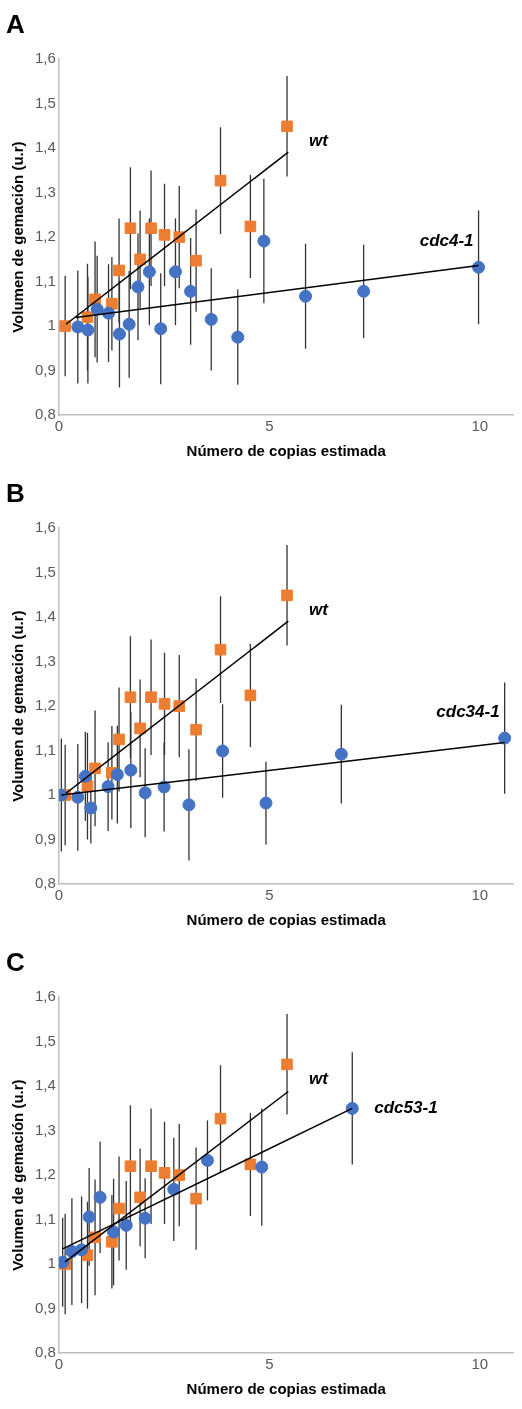 This screenshot has height=1409, width=522. I want to click on series-label: cdc4-1, so click(446, 241).